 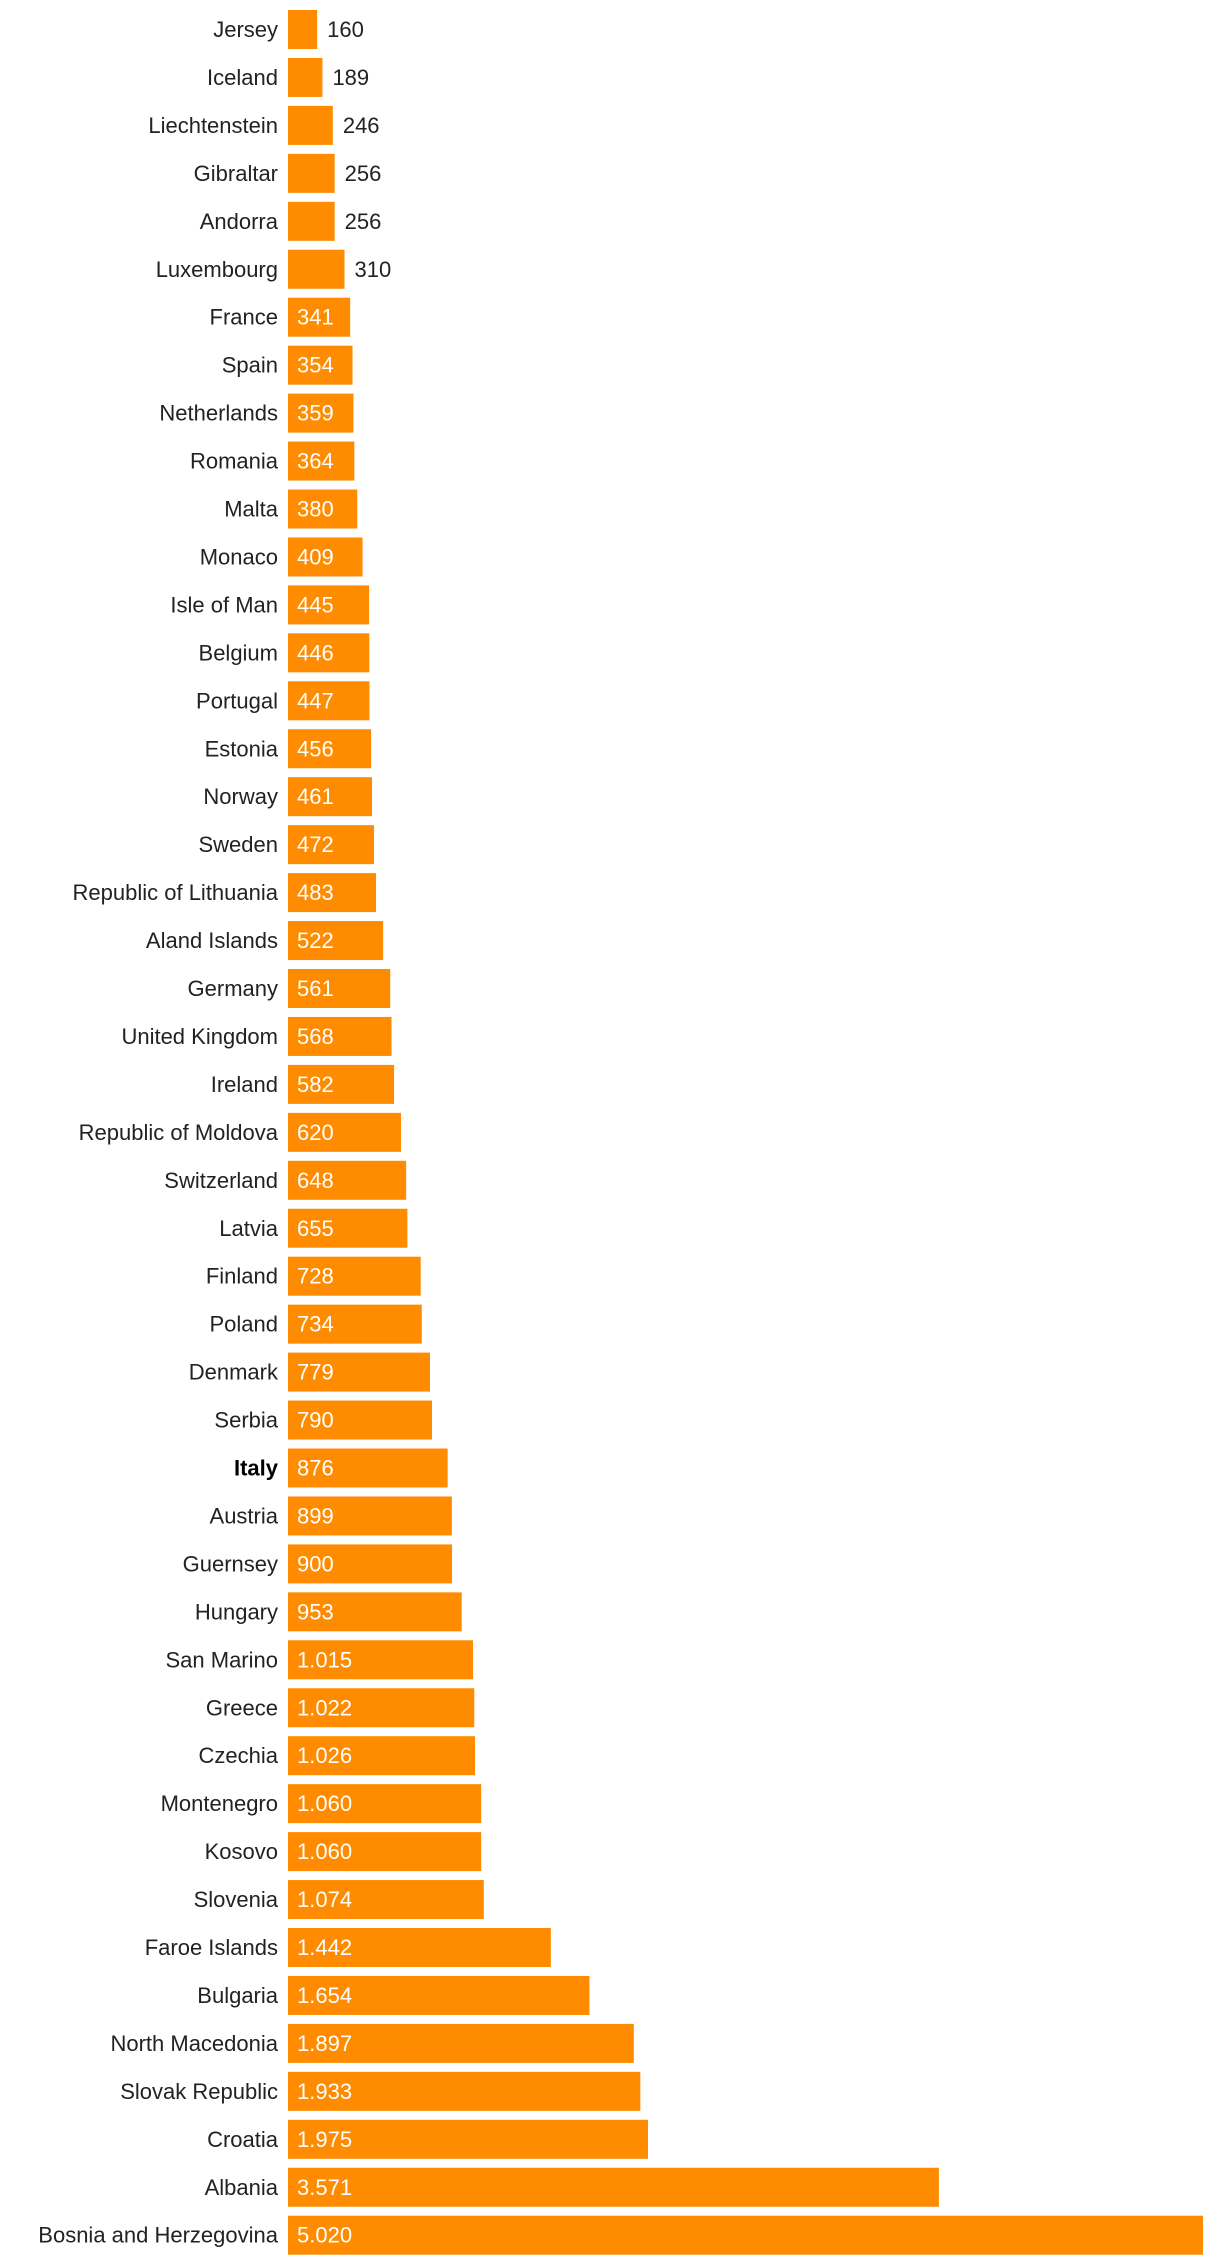 What do you see at coordinates (230, 1563) in the screenshot?
I see `category-label-guernsey: Guernsey` at bounding box center [230, 1563].